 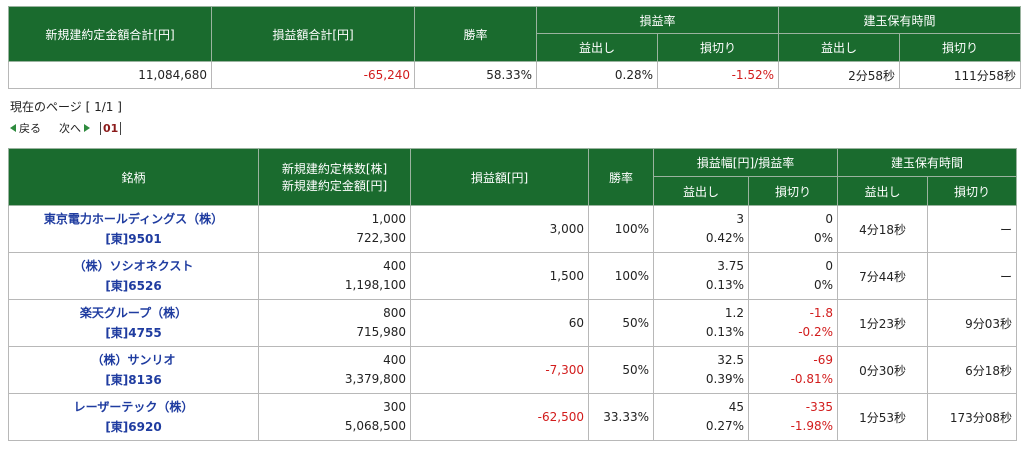 What do you see at coordinates (883, 417) in the screenshot?
I see `time-profit-cell: 1分53秒` at bounding box center [883, 417].